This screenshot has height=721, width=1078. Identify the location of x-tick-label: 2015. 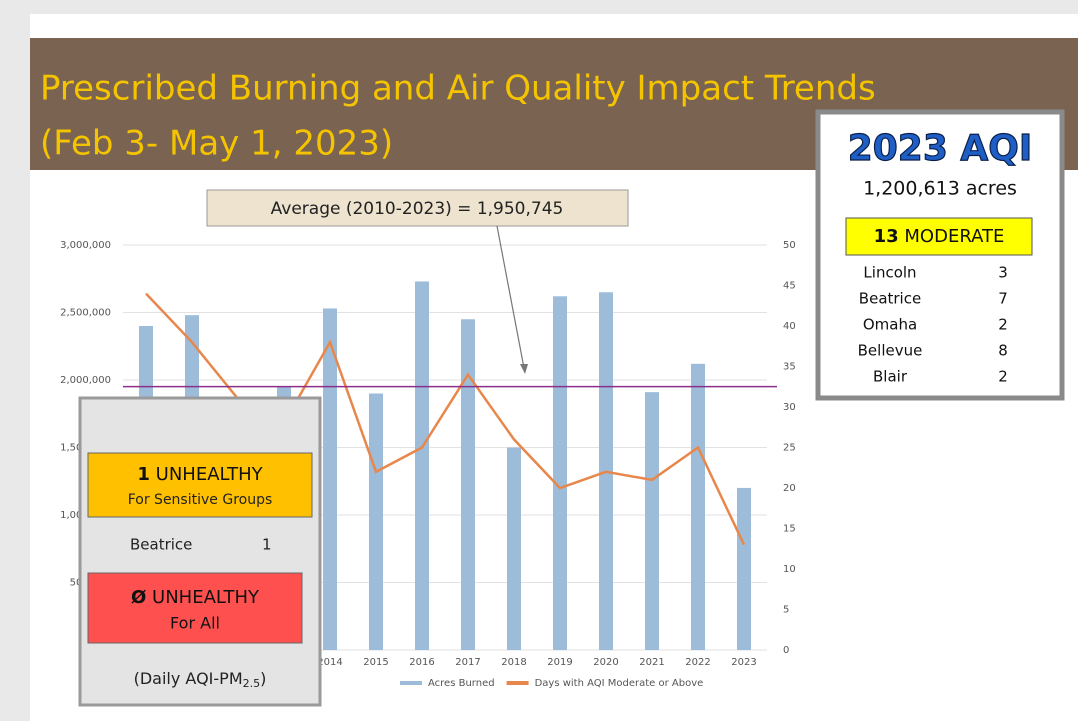
(375, 662).